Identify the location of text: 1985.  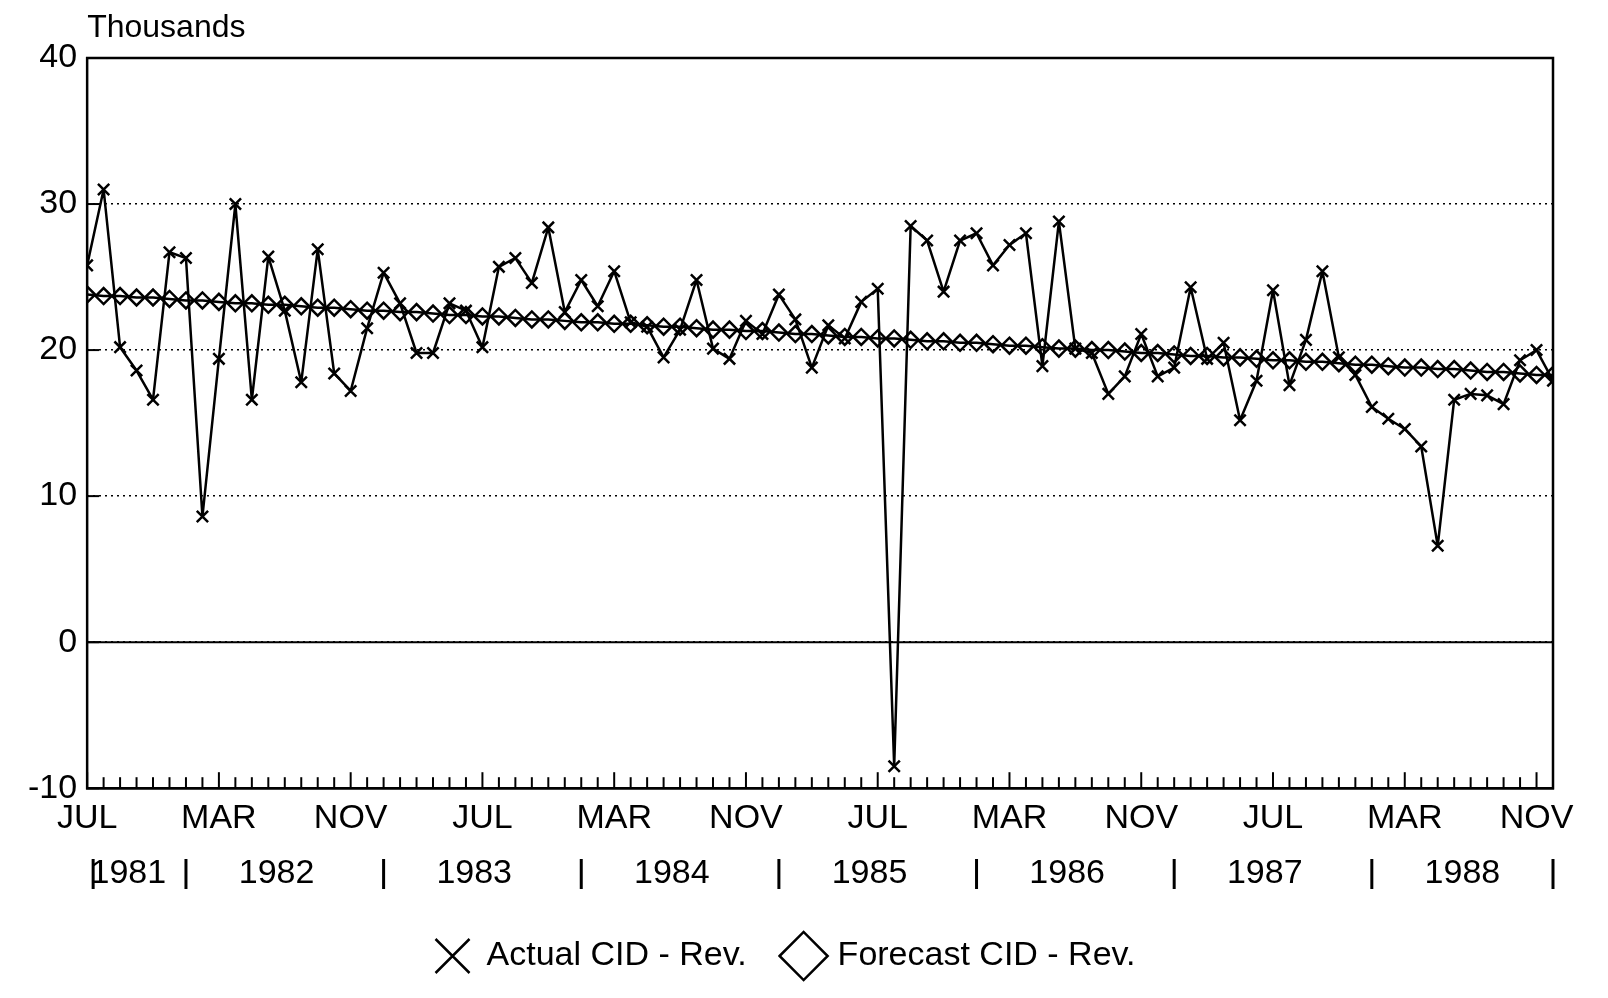
(869, 871).